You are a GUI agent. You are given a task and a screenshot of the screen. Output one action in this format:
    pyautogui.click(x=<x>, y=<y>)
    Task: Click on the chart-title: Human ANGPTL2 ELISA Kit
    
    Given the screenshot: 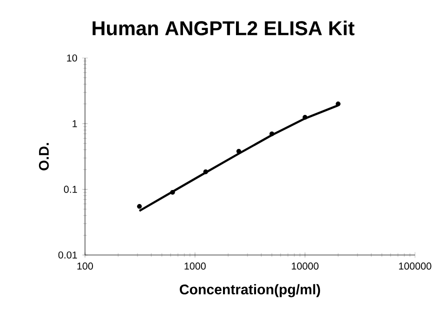 What is the action you would take?
    pyautogui.click(x=223, y=28)
    